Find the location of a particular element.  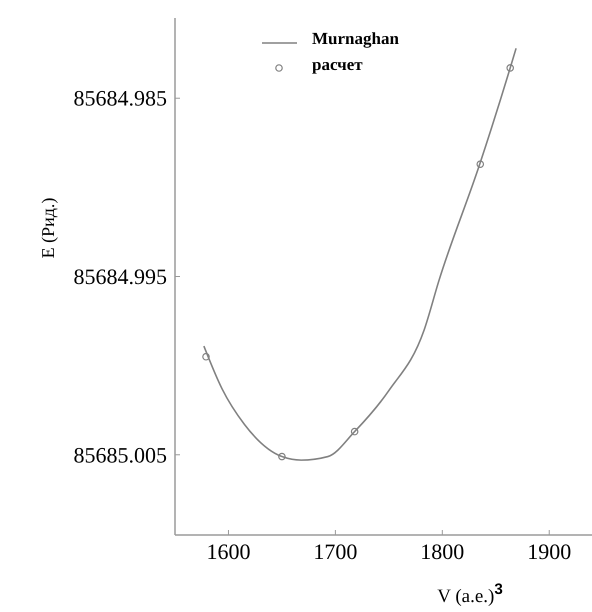

legend-label: расчет is located at coordinates (338, 64).